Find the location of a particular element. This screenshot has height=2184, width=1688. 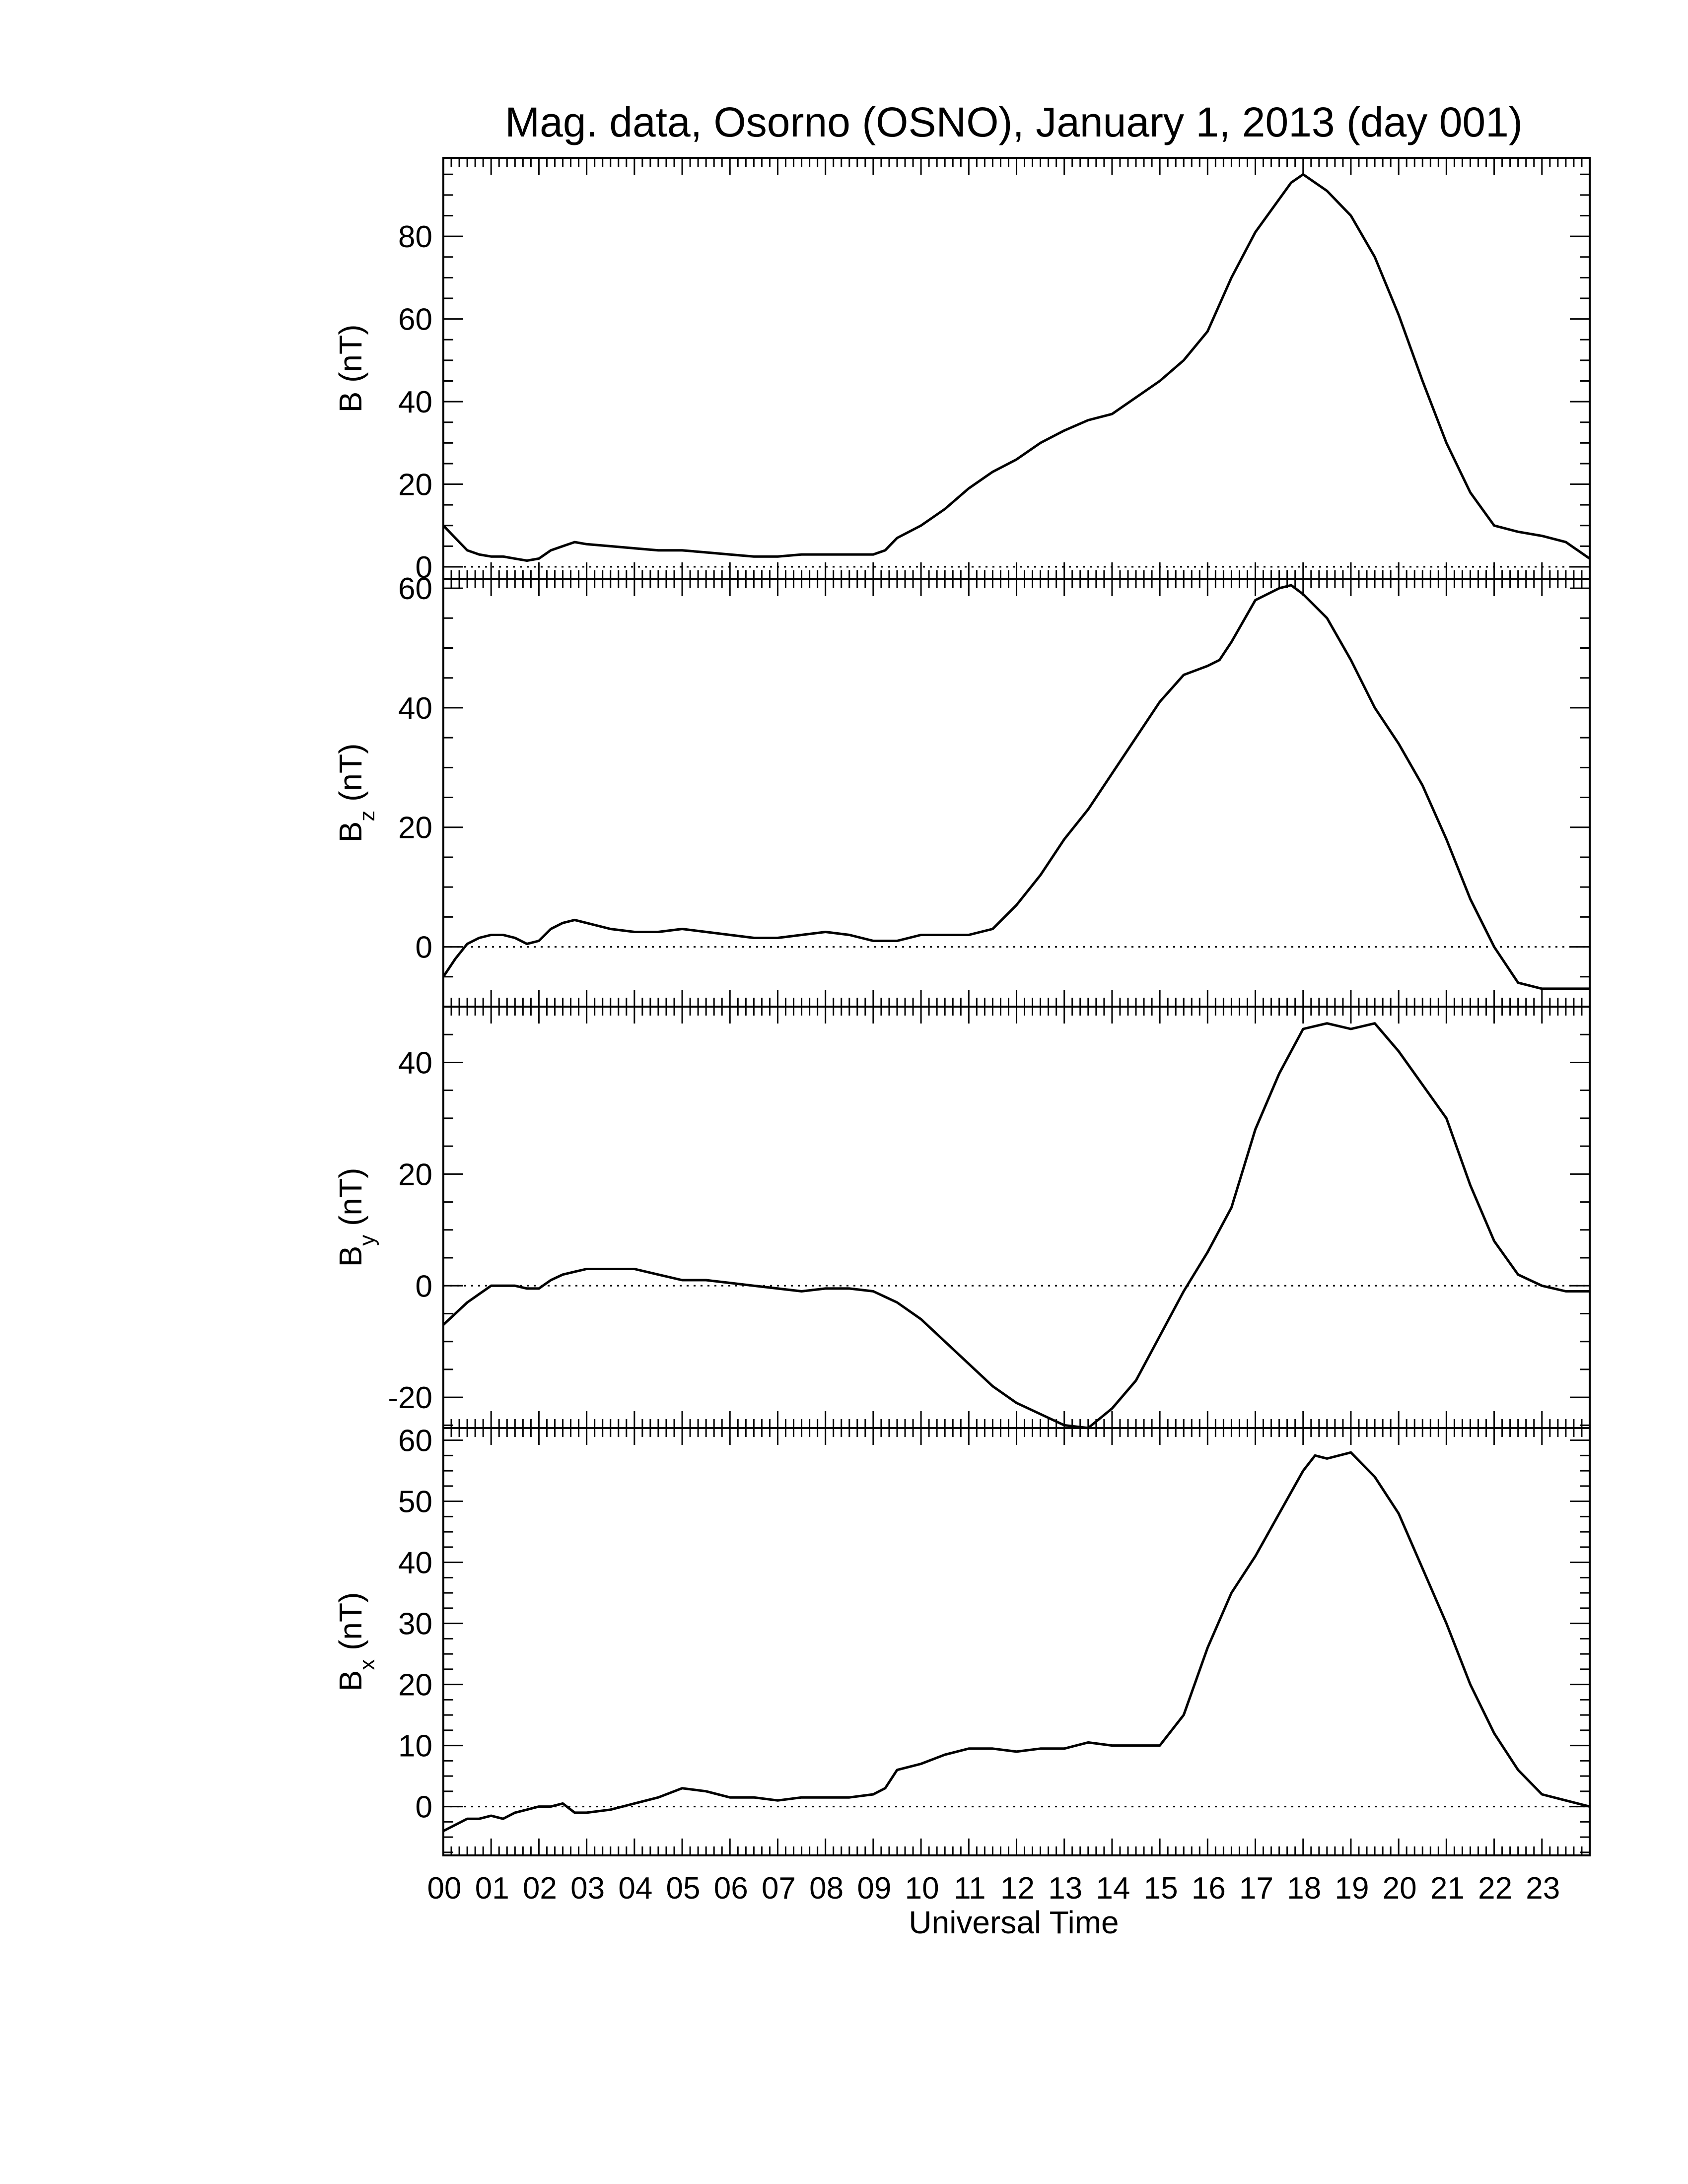

y-tick-label: 30 is located at coordinates (415, 1624).